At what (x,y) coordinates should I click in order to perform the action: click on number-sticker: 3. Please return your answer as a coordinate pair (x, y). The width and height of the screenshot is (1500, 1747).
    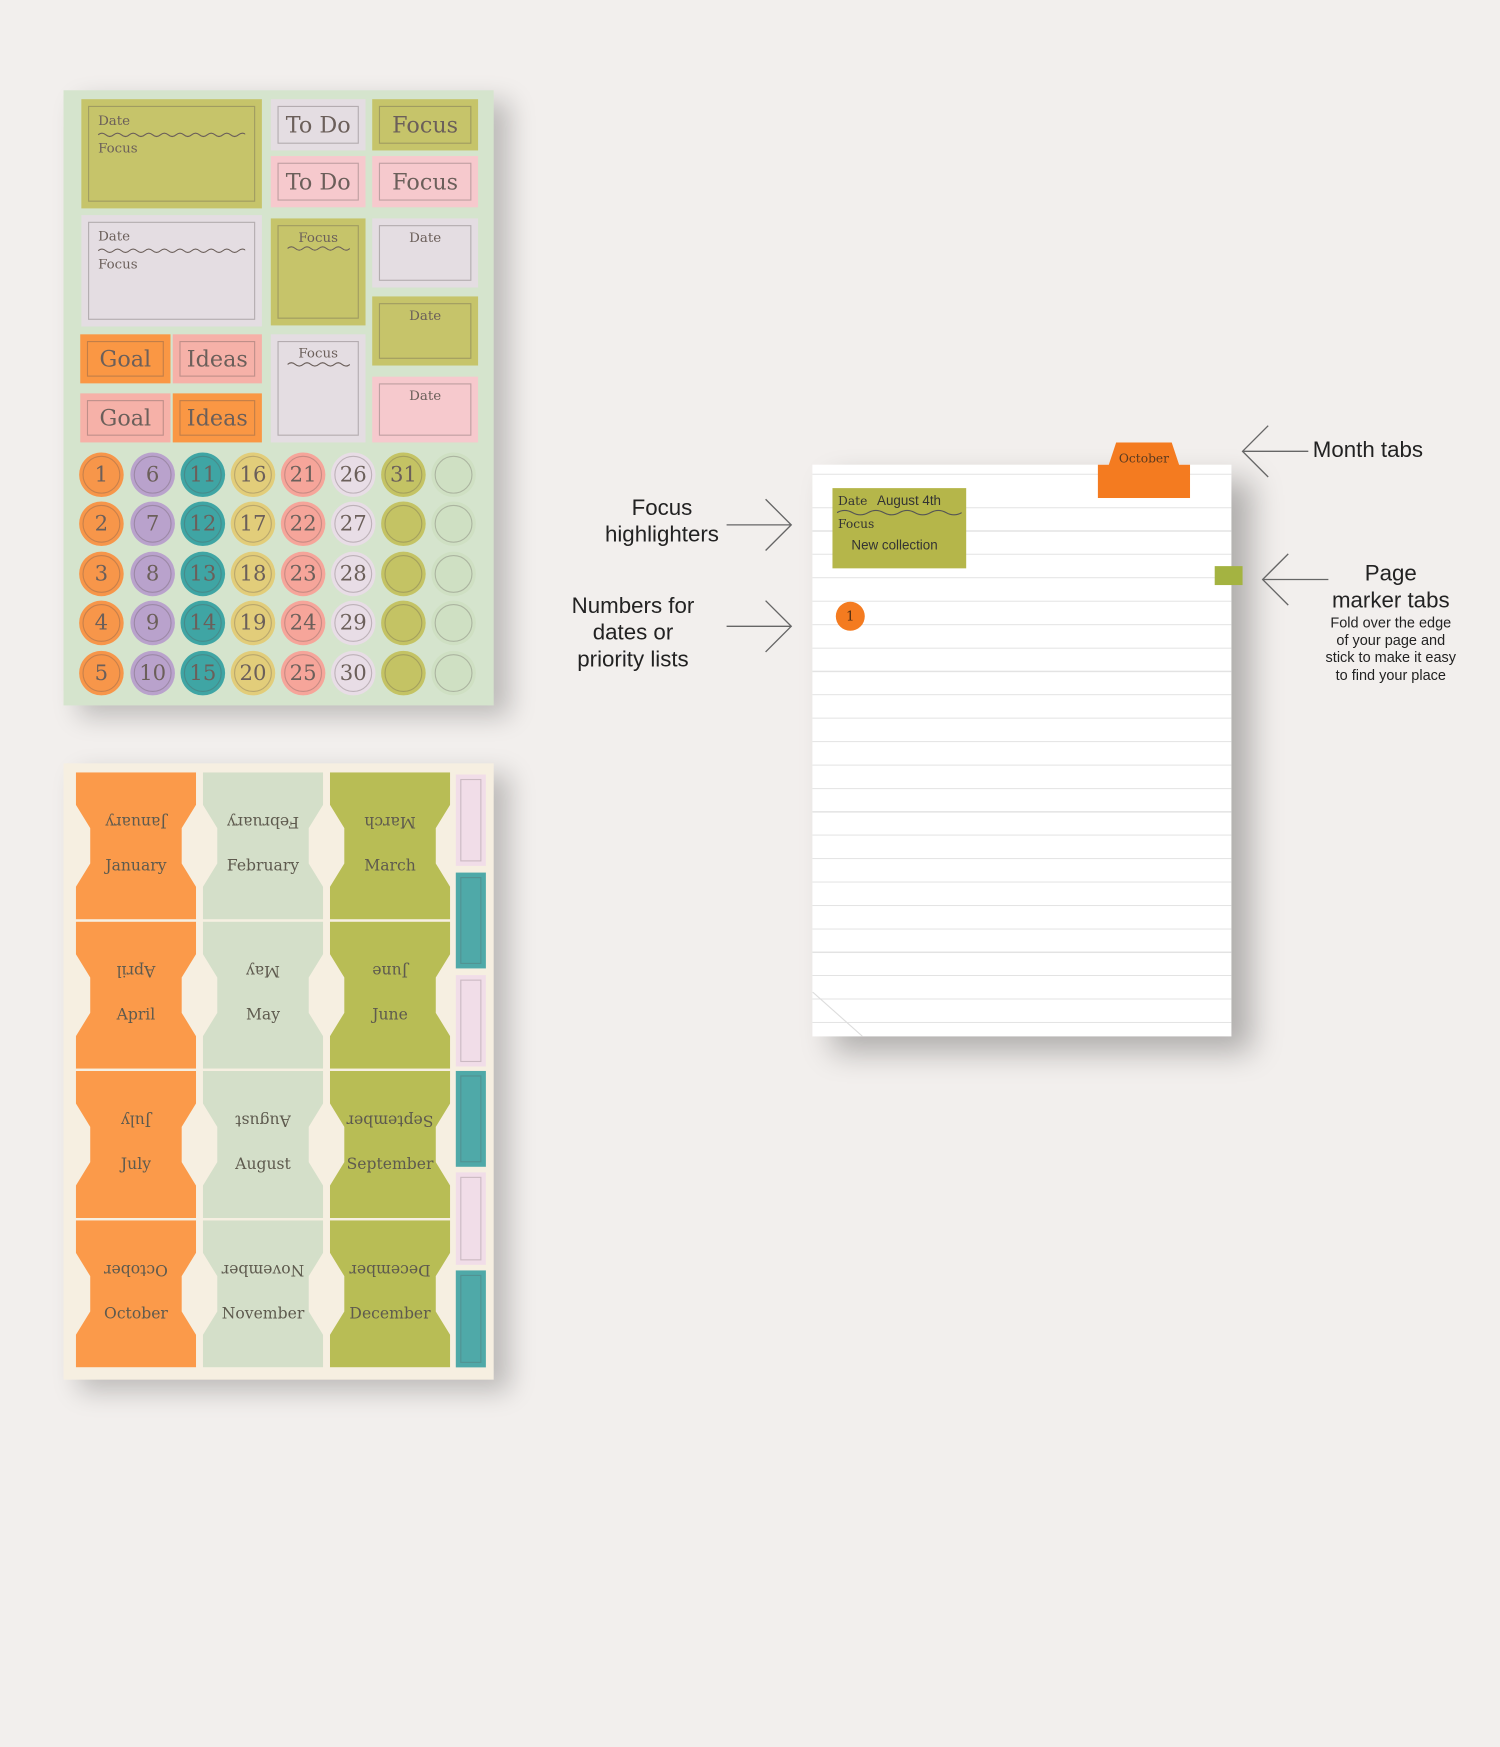
    Looking at the image, I should click on (101, 574).